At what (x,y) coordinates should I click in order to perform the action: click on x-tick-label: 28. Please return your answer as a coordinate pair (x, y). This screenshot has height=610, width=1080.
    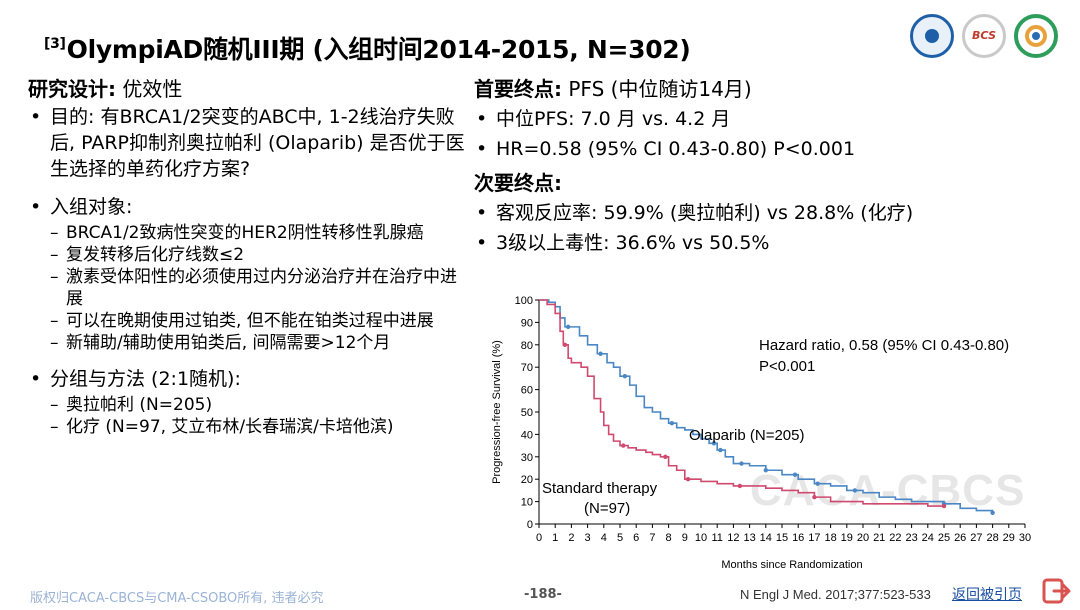
    Looking at the image, I should click on (992, 538).